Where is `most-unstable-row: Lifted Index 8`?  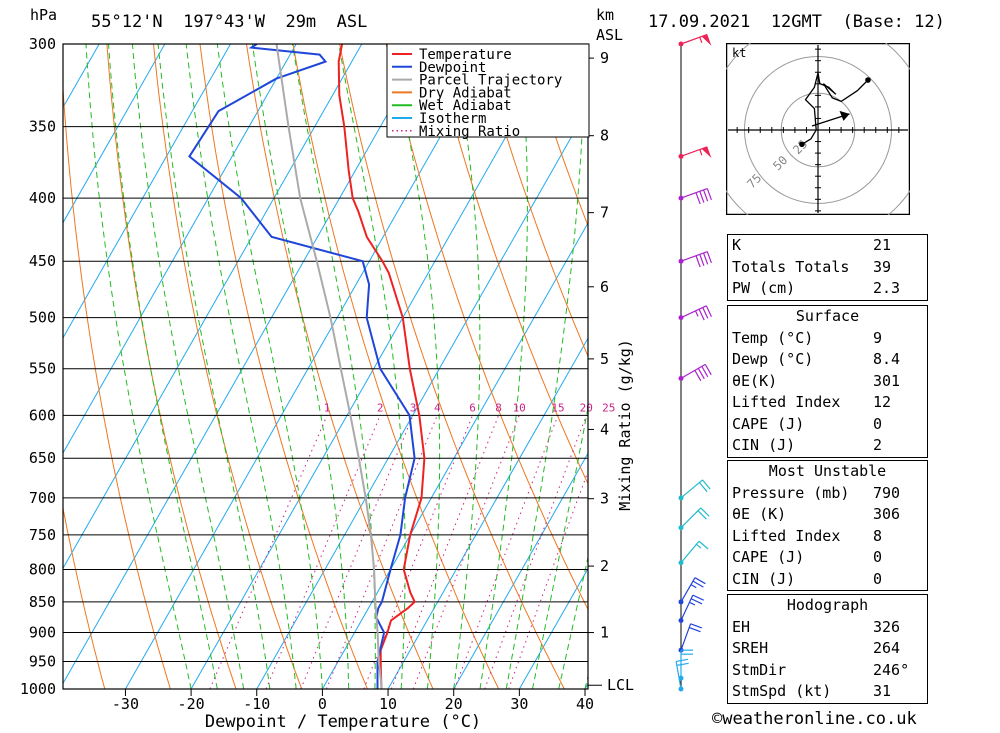 most-unstable-row: Lifted Index 8 is located at coordinates (827, 537).